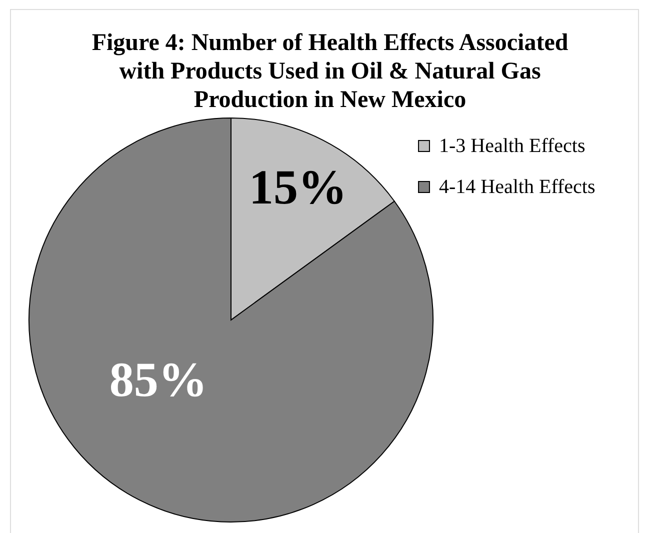 This screenshot has height=533, width=648. Describe the element at coordinates (517, 187) in the screenshot. I see `legend-label: 4-14 Health Effects` at that location.